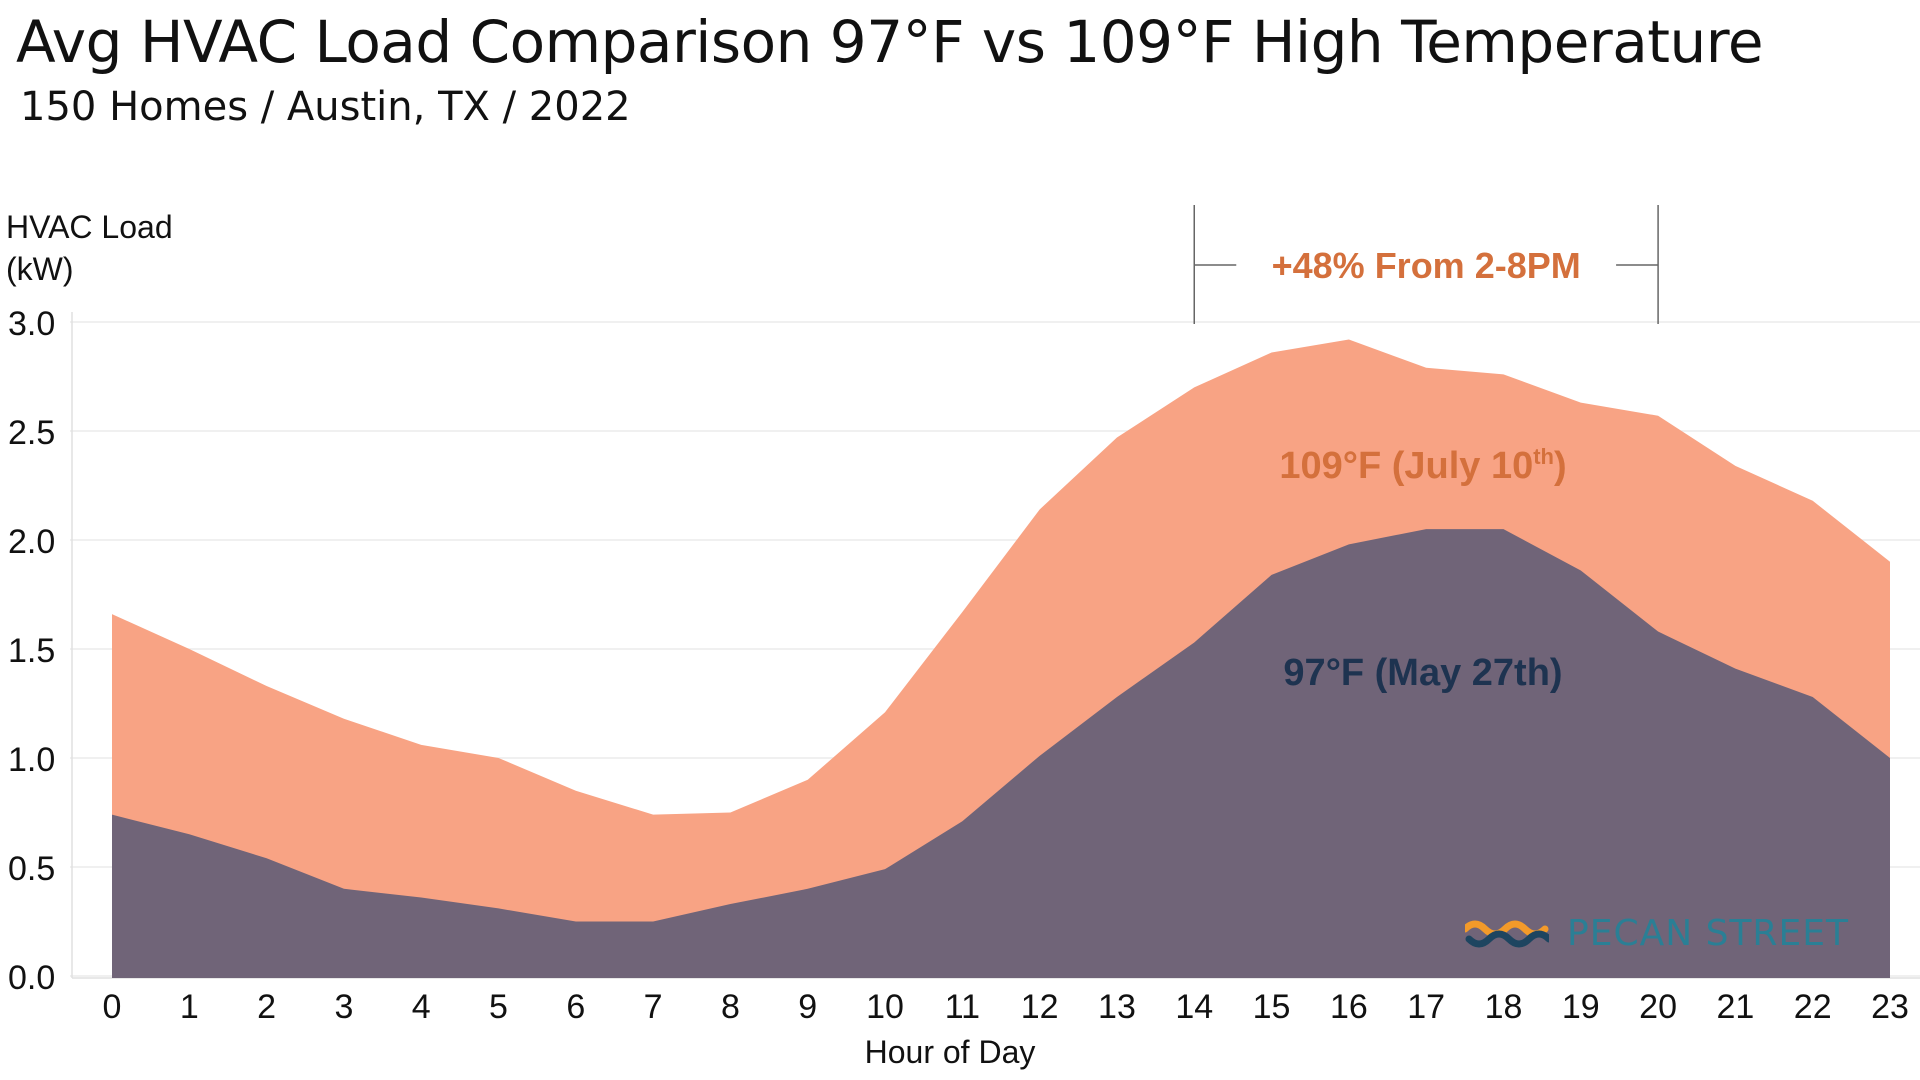  I want to click on x-tick-label: 4, so click(421, 1007).